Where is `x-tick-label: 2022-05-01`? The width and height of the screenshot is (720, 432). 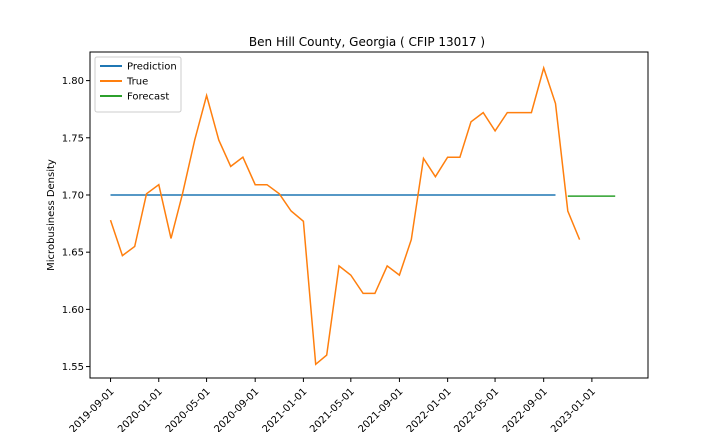
x-tick-label: 2022-05-01 is located at coordinates (476, 409).